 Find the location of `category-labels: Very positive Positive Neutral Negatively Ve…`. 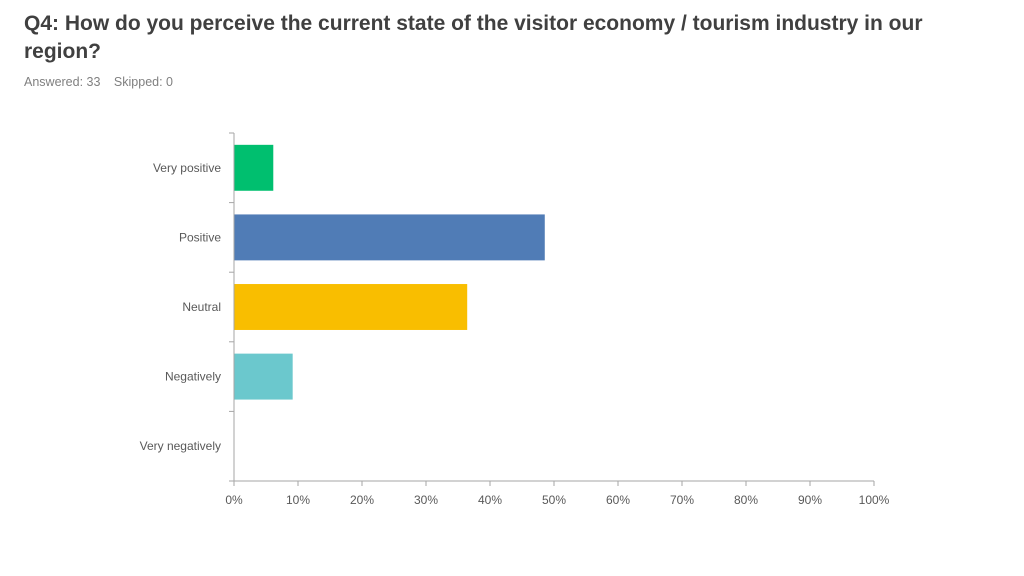

category-labels: Very positive Positive Neutral Negatively Ve… is located at coordinates (181, 307).